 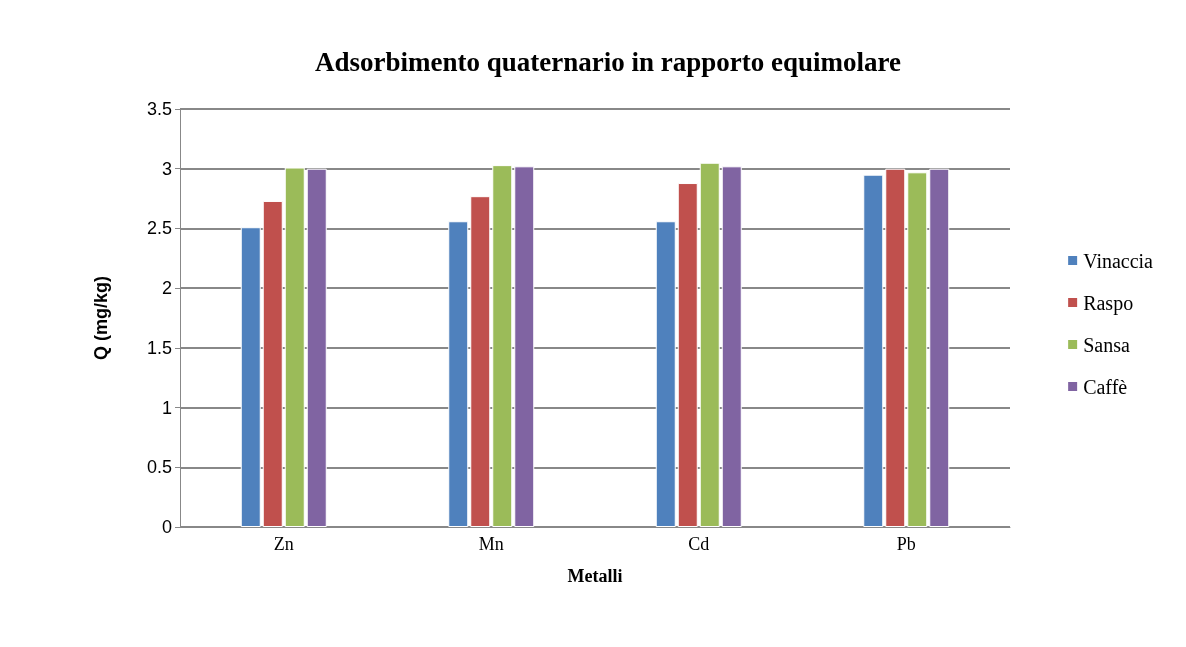 What do you see at coordinates (608, 61) in the screenshot?
I see `chart-title: Adsorbimento quaternario in rapporto equimolare` at bounding box center [608, 61].